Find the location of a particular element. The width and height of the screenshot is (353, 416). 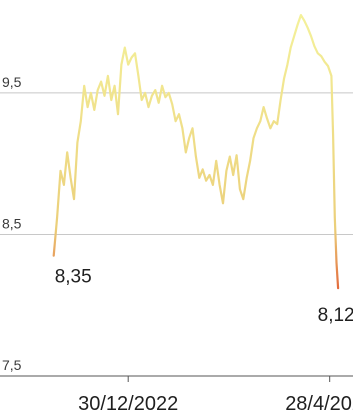

data-label: 8,12 is located at coordinates (335, 315).